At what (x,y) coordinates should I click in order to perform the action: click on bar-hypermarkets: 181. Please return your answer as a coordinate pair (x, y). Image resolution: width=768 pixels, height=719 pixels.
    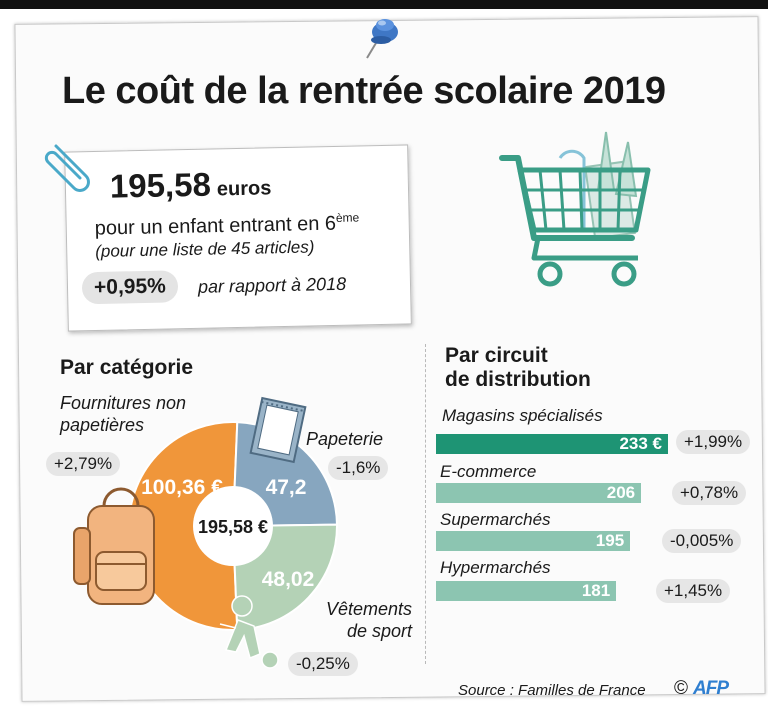
    Looking at the image, I should click on (526, 591).